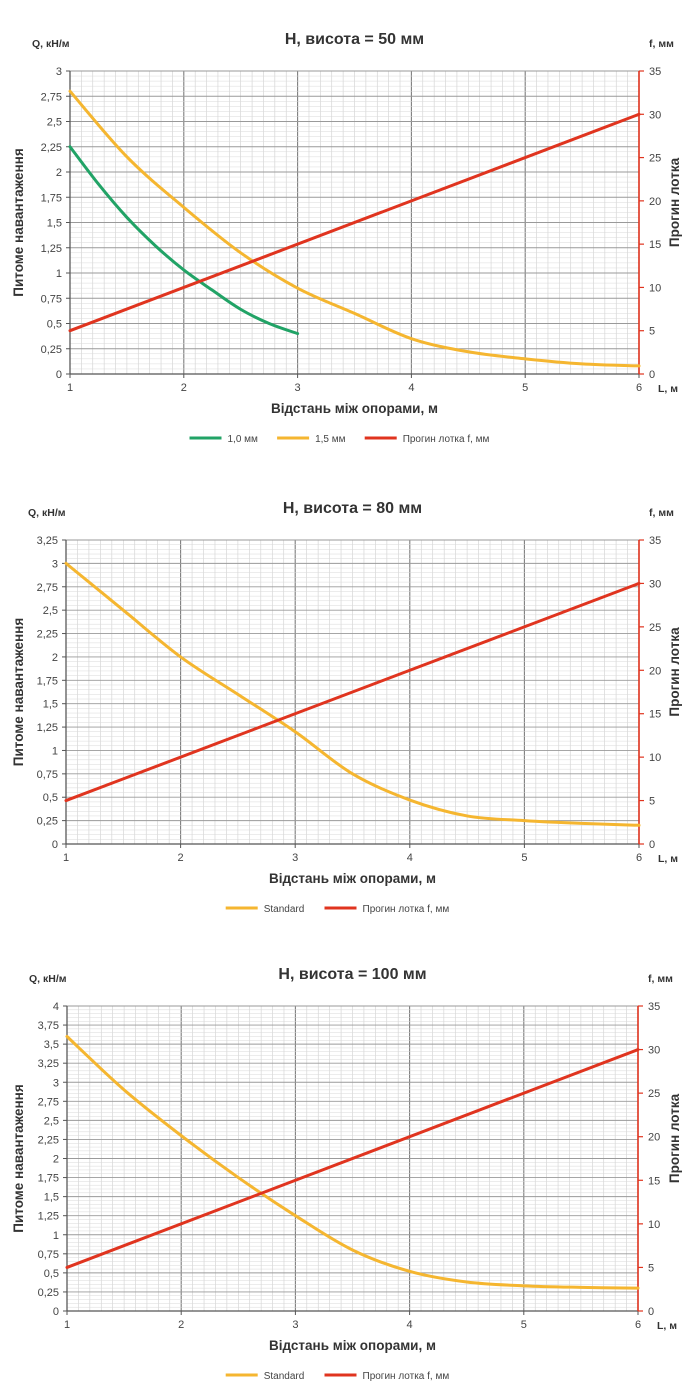 Image resolution: width=688 pixels, height=1396 pixels. Describe the element at coordinates (284, 909) in the screenshot. I see `legend-label: Standard` at that location.